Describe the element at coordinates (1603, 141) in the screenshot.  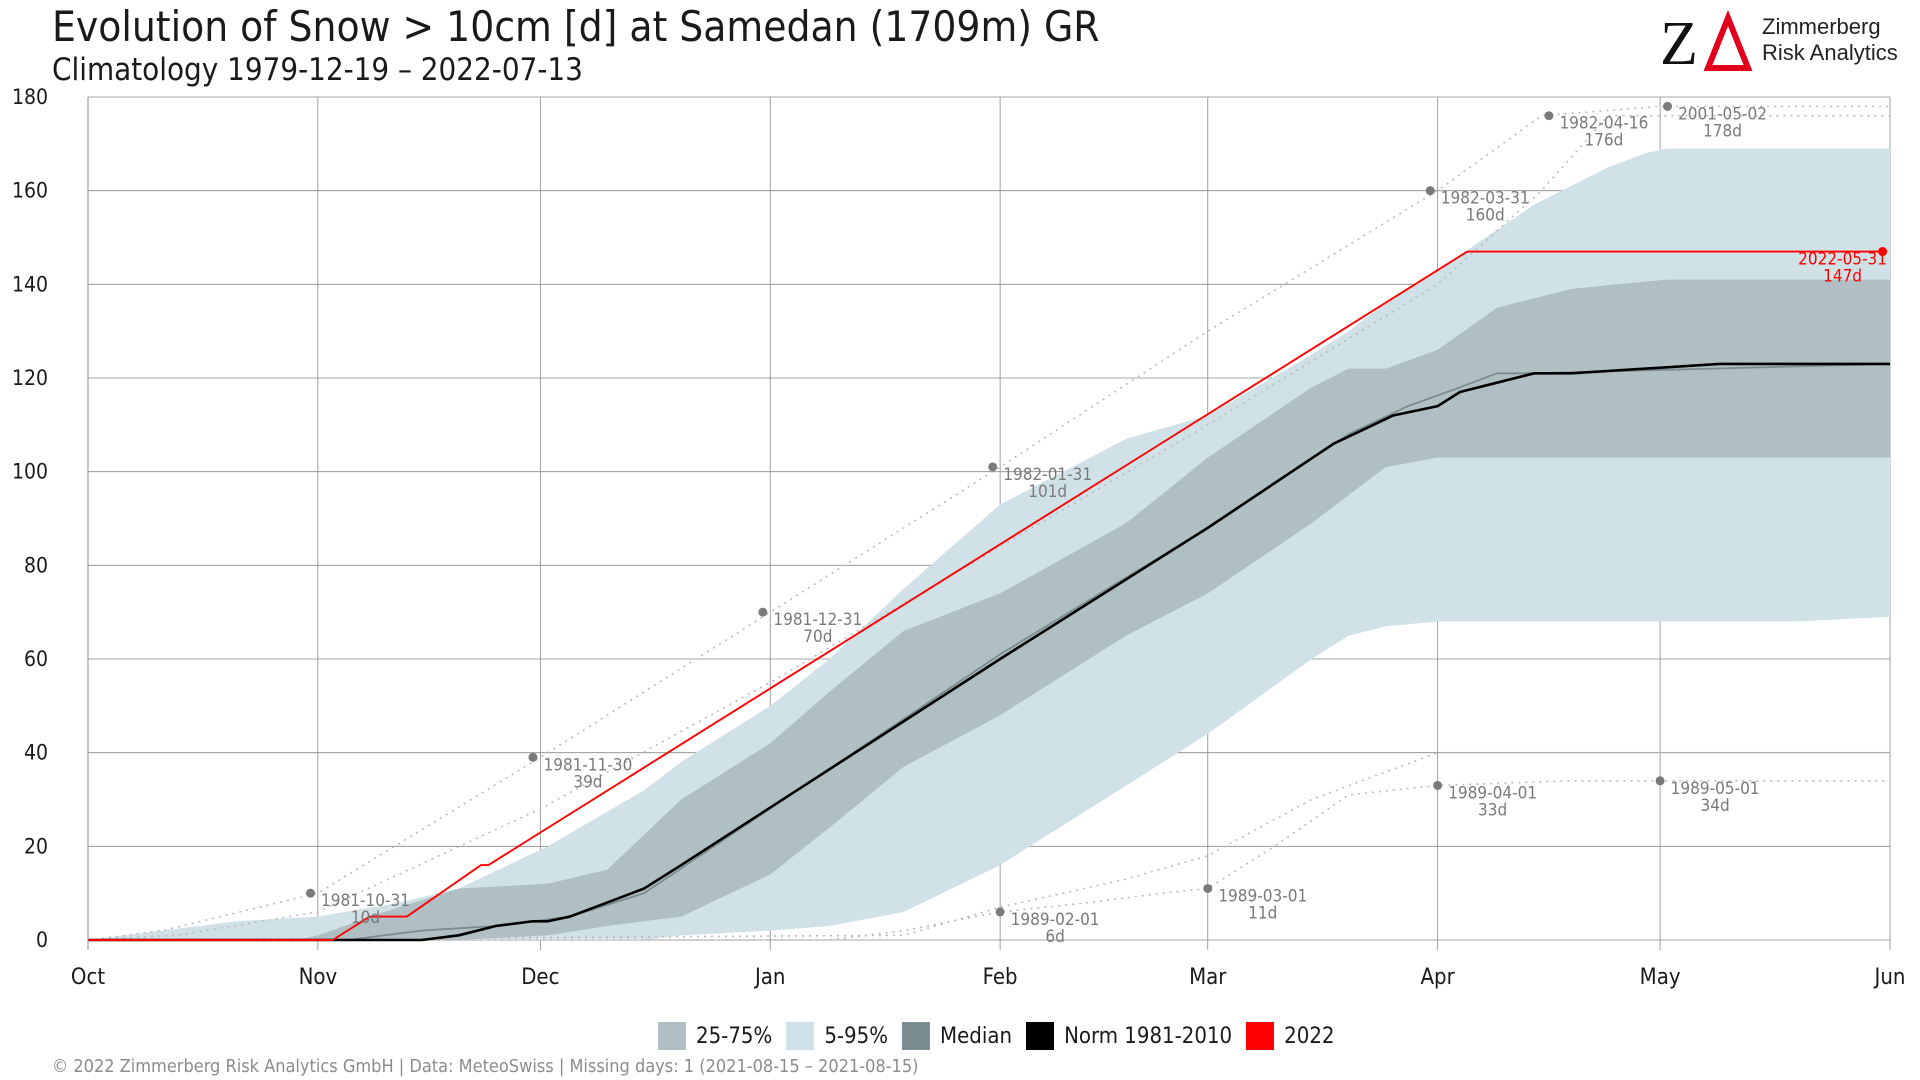
I see `annotation-value: 176d` at that location.